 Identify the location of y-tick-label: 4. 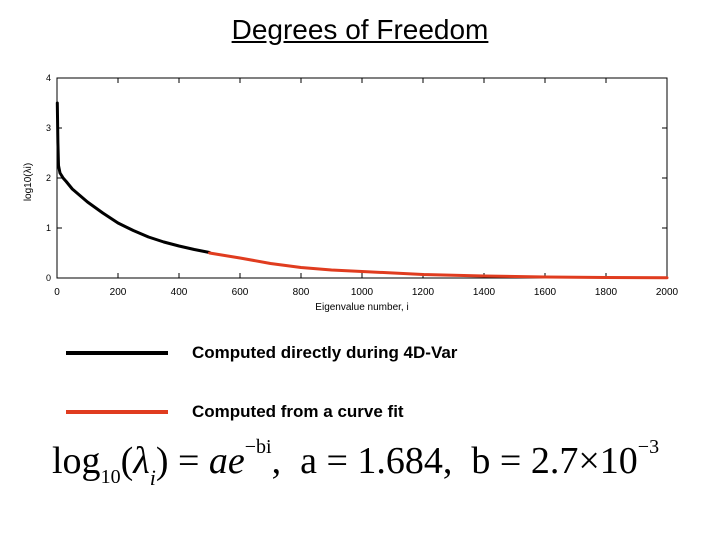
(48, 78).